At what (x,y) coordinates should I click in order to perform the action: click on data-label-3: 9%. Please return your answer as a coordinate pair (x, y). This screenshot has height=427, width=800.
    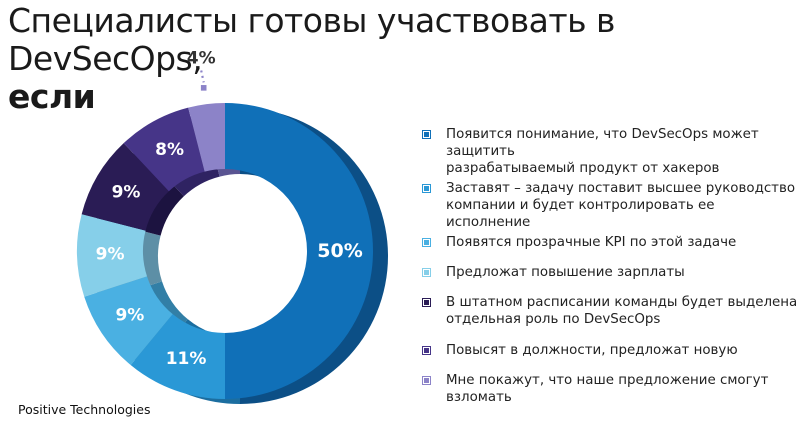
    Looking at the image, I should click on (129, 316).